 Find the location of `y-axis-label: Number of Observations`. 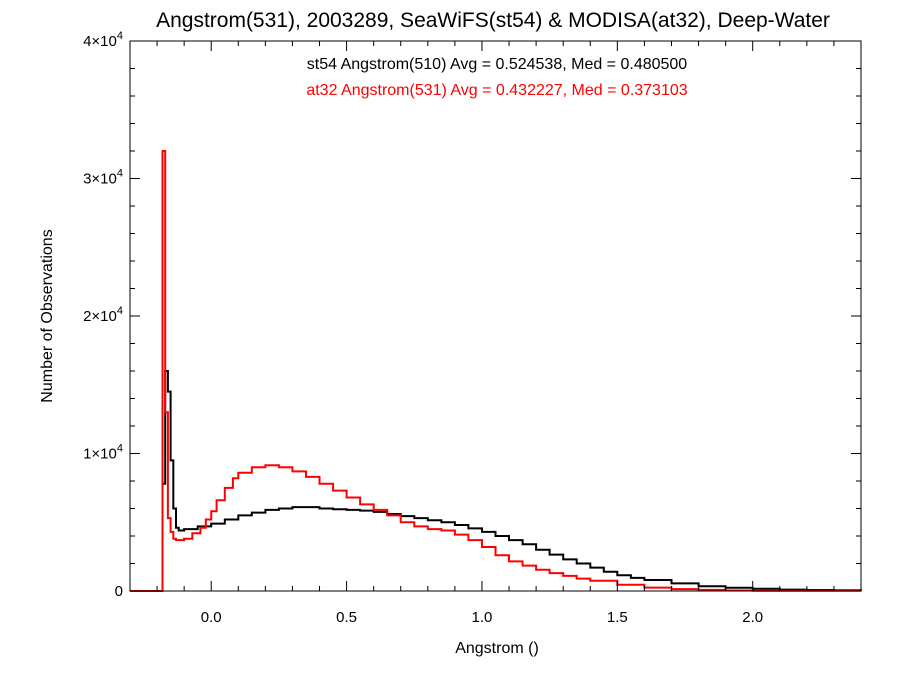

y-axis-label: Number of Observations is located at coordinates (47, 315).